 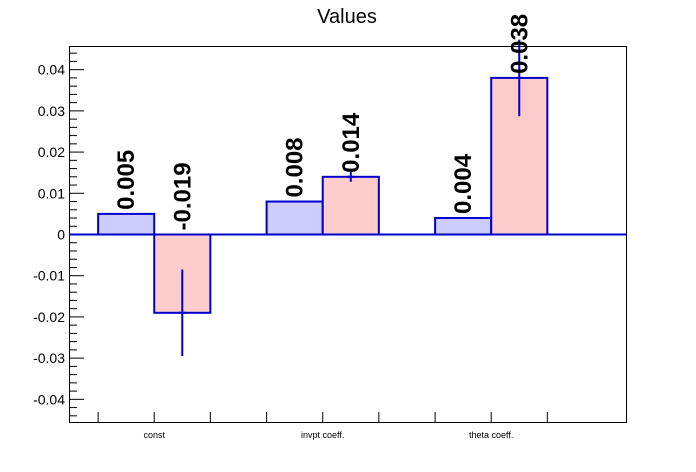 I want to click on data-label: -0.019, so click(x=182, y=196).